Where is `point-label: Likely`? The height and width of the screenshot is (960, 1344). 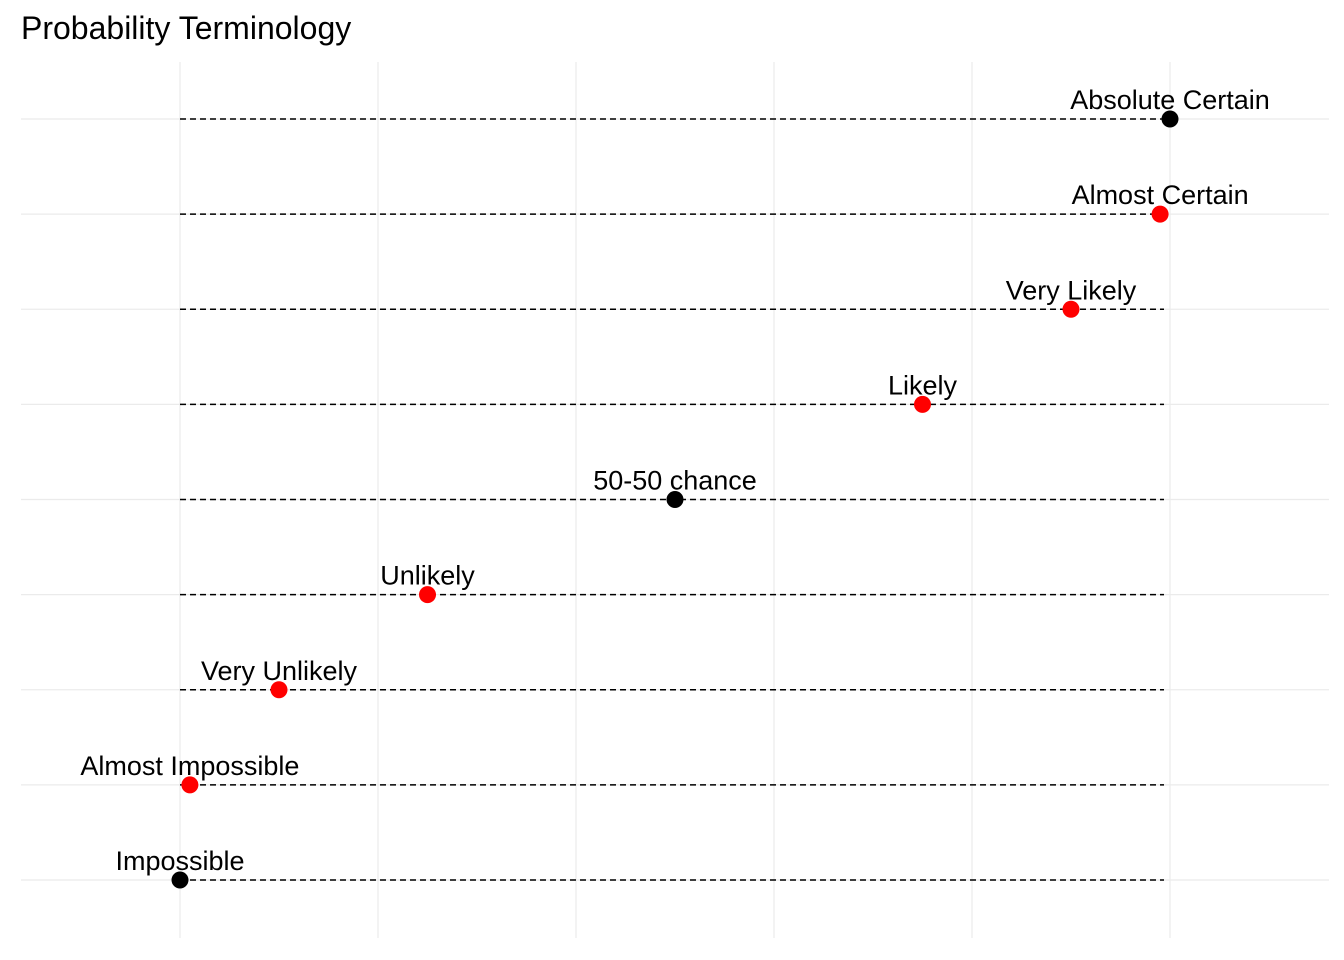 point-label: Likely is located at coordinates (923, 385).